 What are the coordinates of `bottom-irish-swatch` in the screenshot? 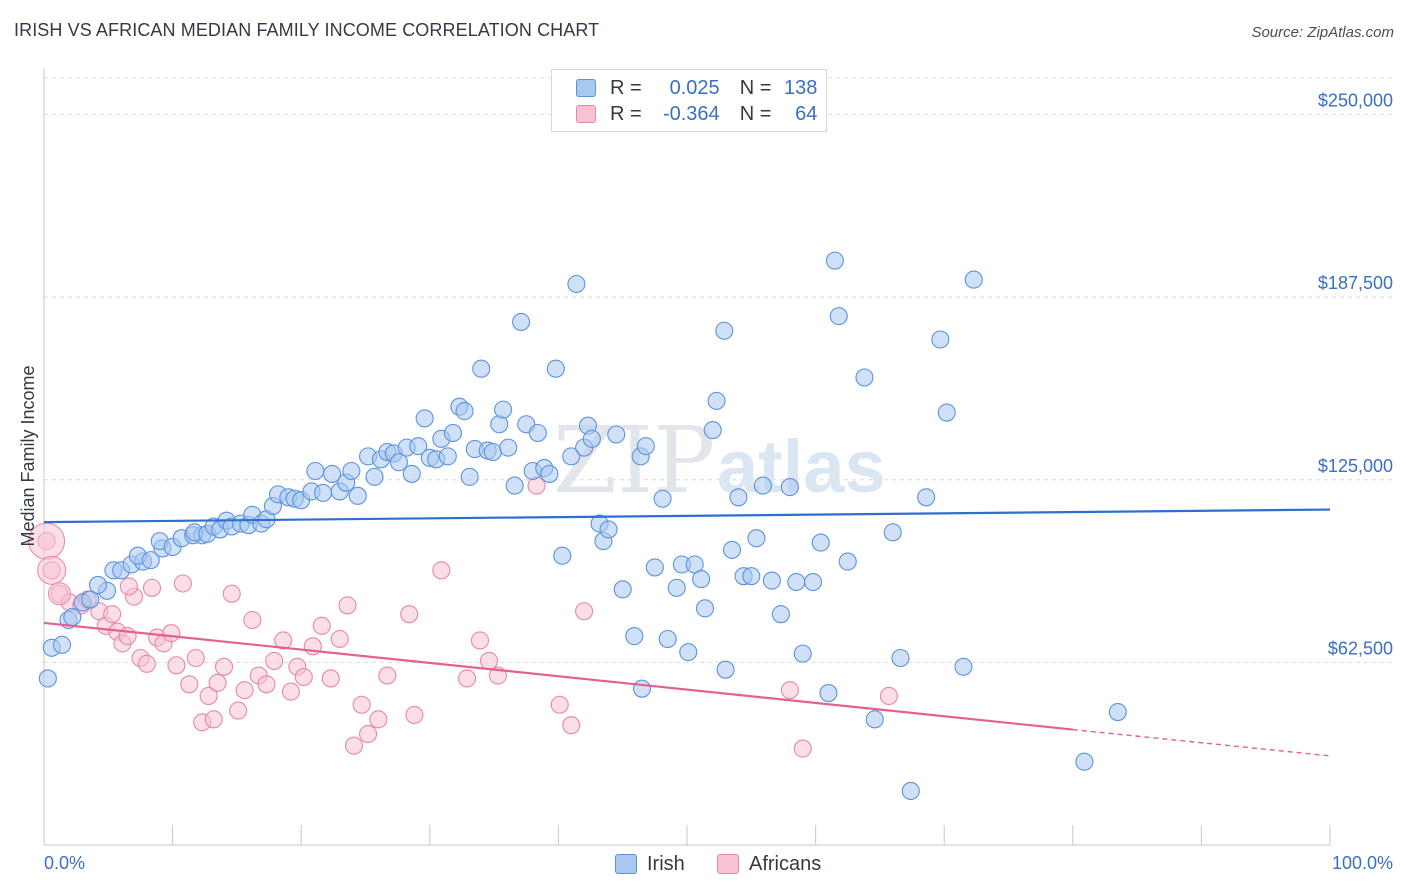 It's located at (626, 864).